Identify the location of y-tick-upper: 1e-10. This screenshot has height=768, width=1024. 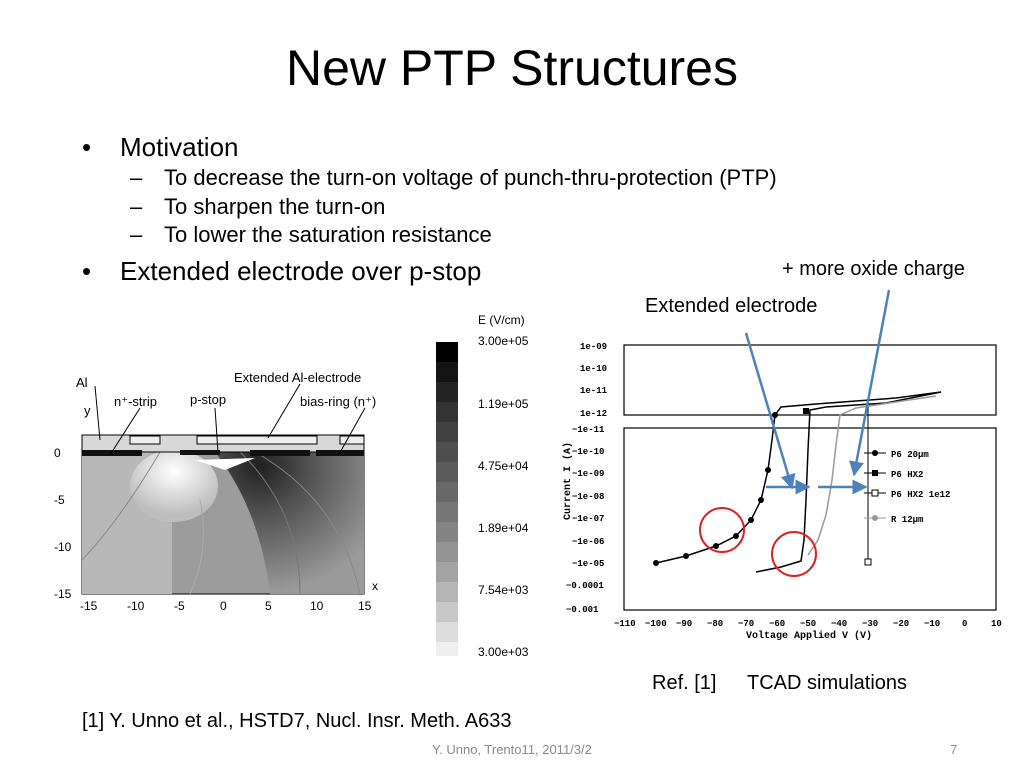
(593, 369).